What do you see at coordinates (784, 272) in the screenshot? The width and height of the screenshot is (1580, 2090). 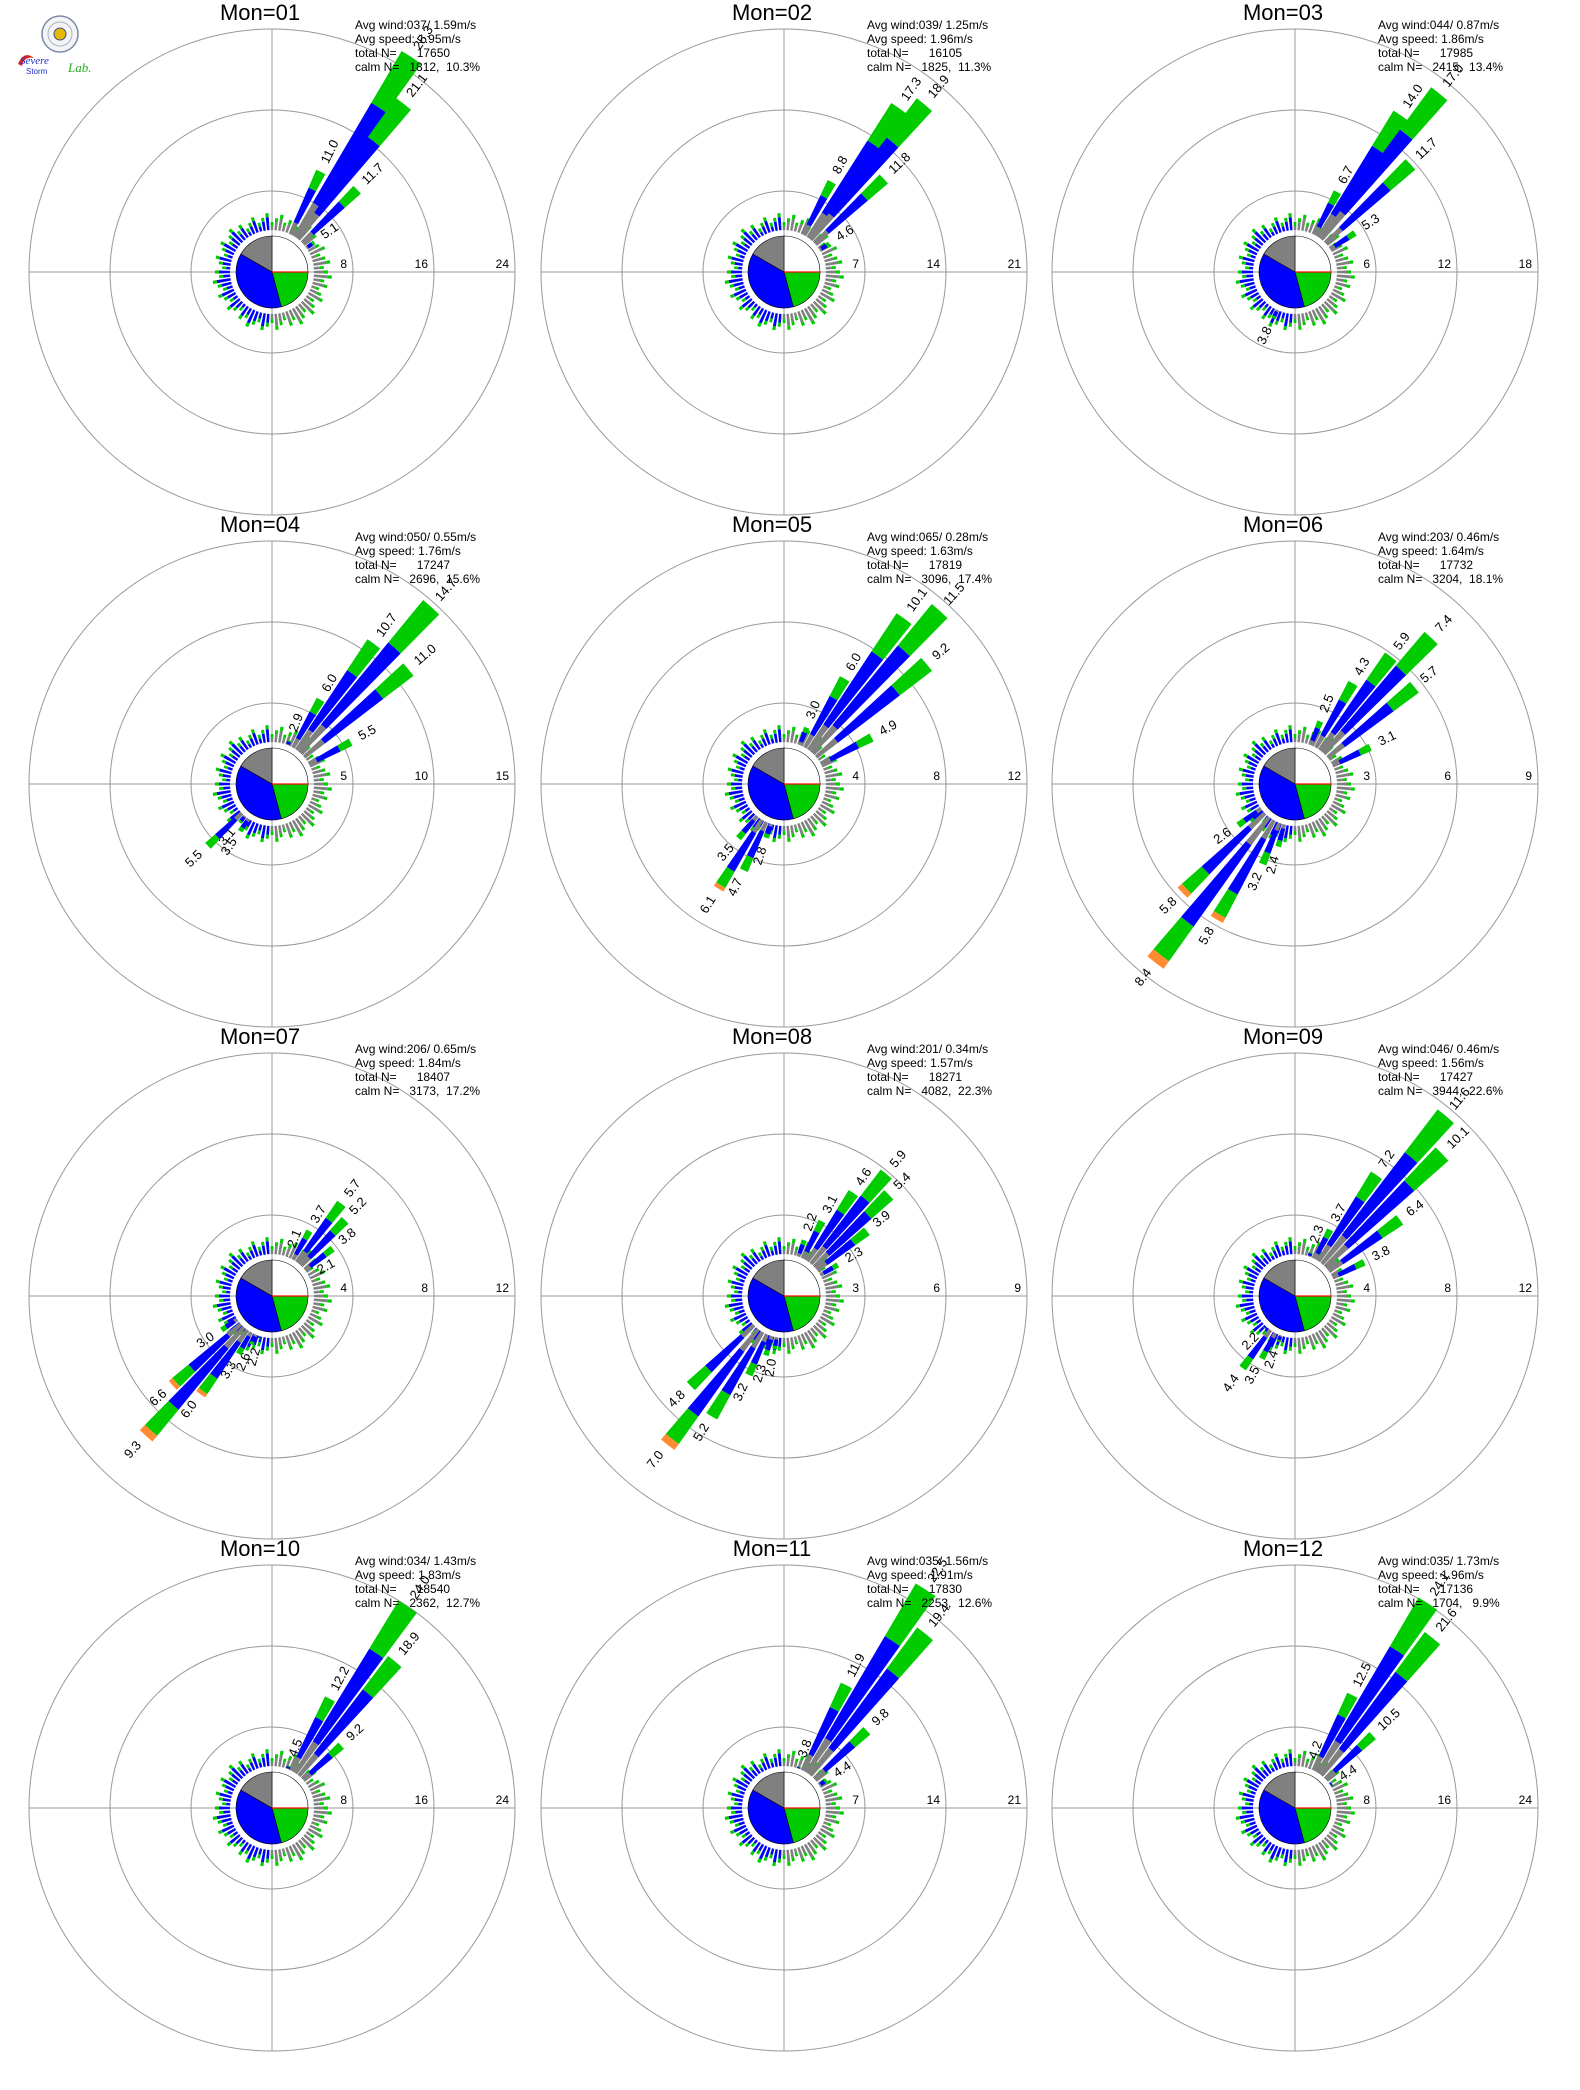 I see `wind-rose-chart: 7 14 218.817.3 18.911.84.6` at bounding box center [784, 272].